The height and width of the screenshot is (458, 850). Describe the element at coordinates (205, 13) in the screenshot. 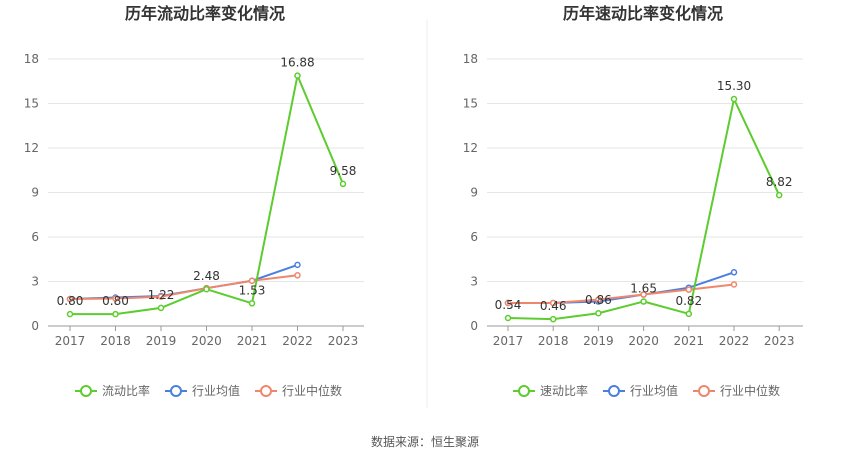

I see `chart-title: 历年流动比率变化情况` at that location.